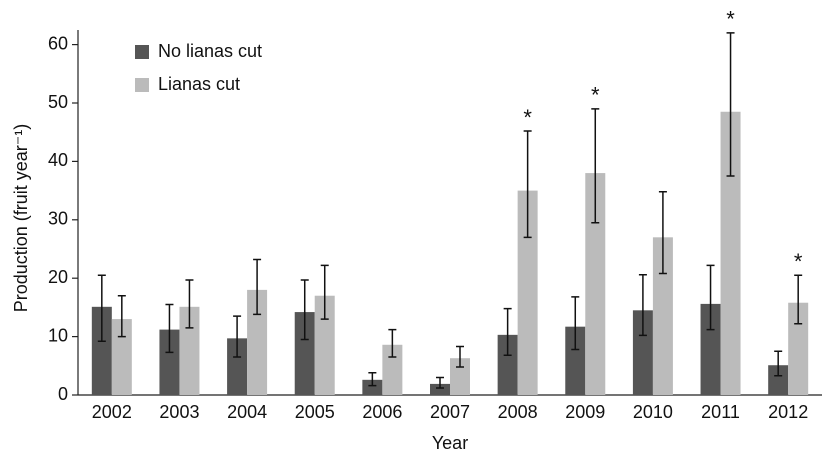 This screenshot has height=455, width=825. What do you see at coordinates (247, 412) in the screenshot?
I see `x-tick-label: 2004` at bounding box center [247, 412].